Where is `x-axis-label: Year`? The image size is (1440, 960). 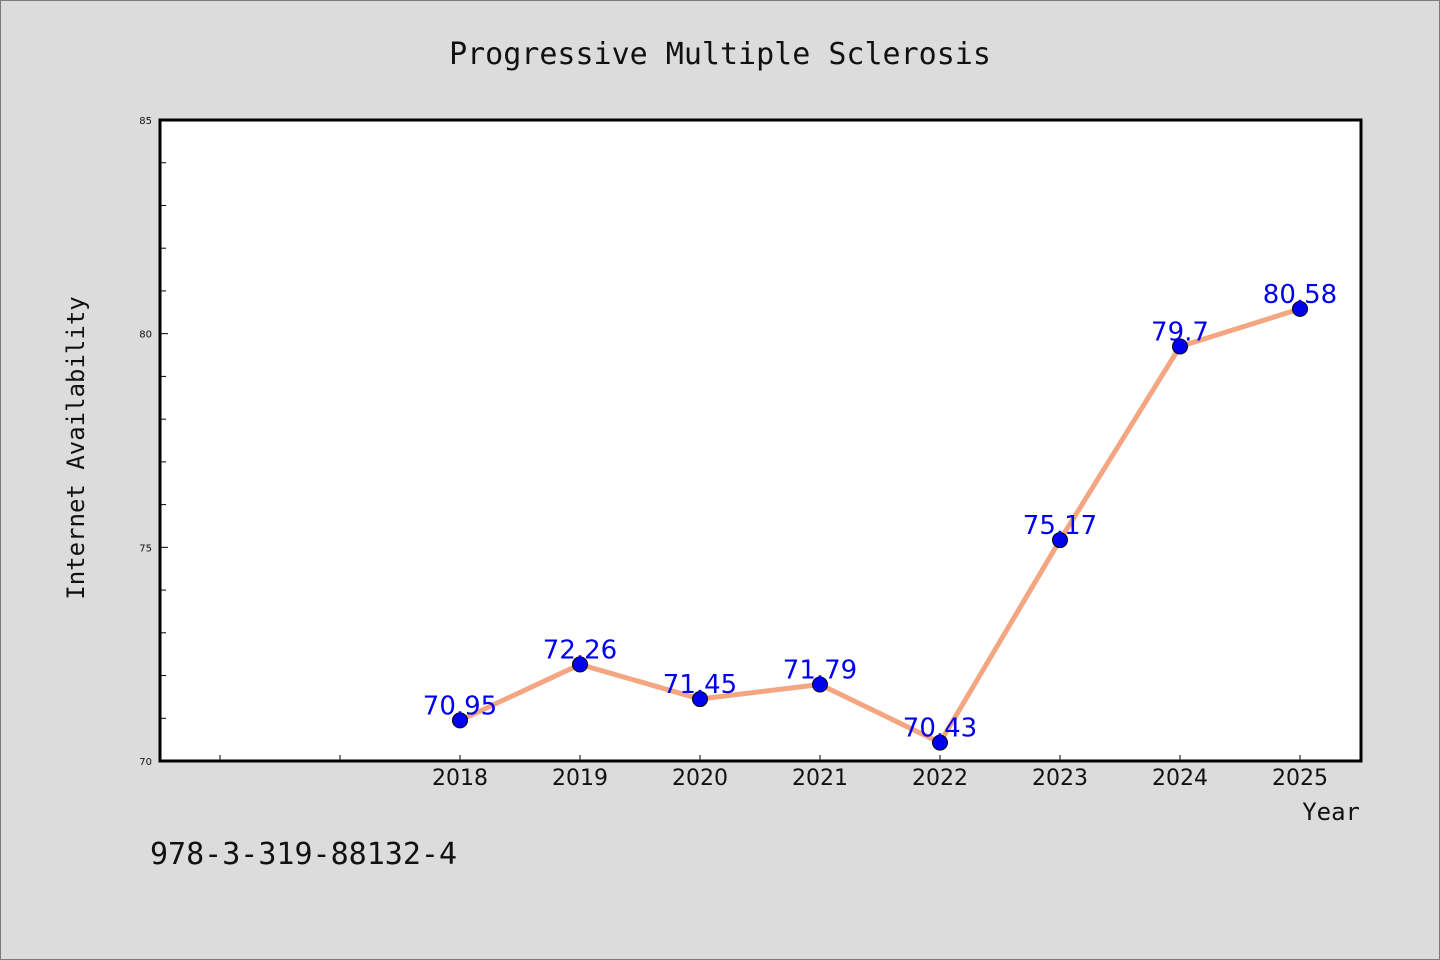
x-axis-label: Year is located at coordinates (1331, 812).